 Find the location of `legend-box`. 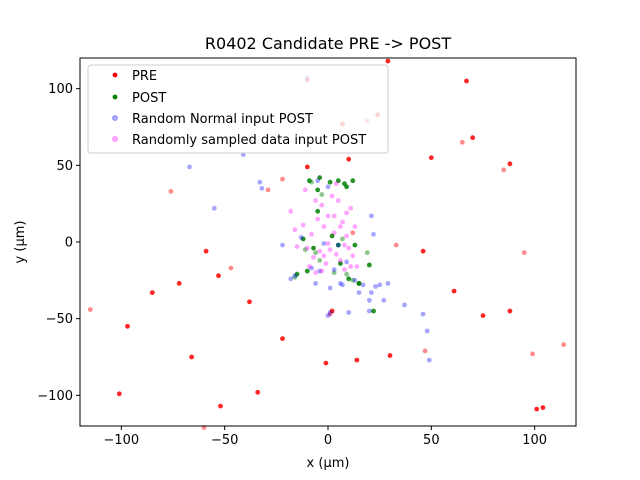

legend-box is located at coordinates (238, 109).